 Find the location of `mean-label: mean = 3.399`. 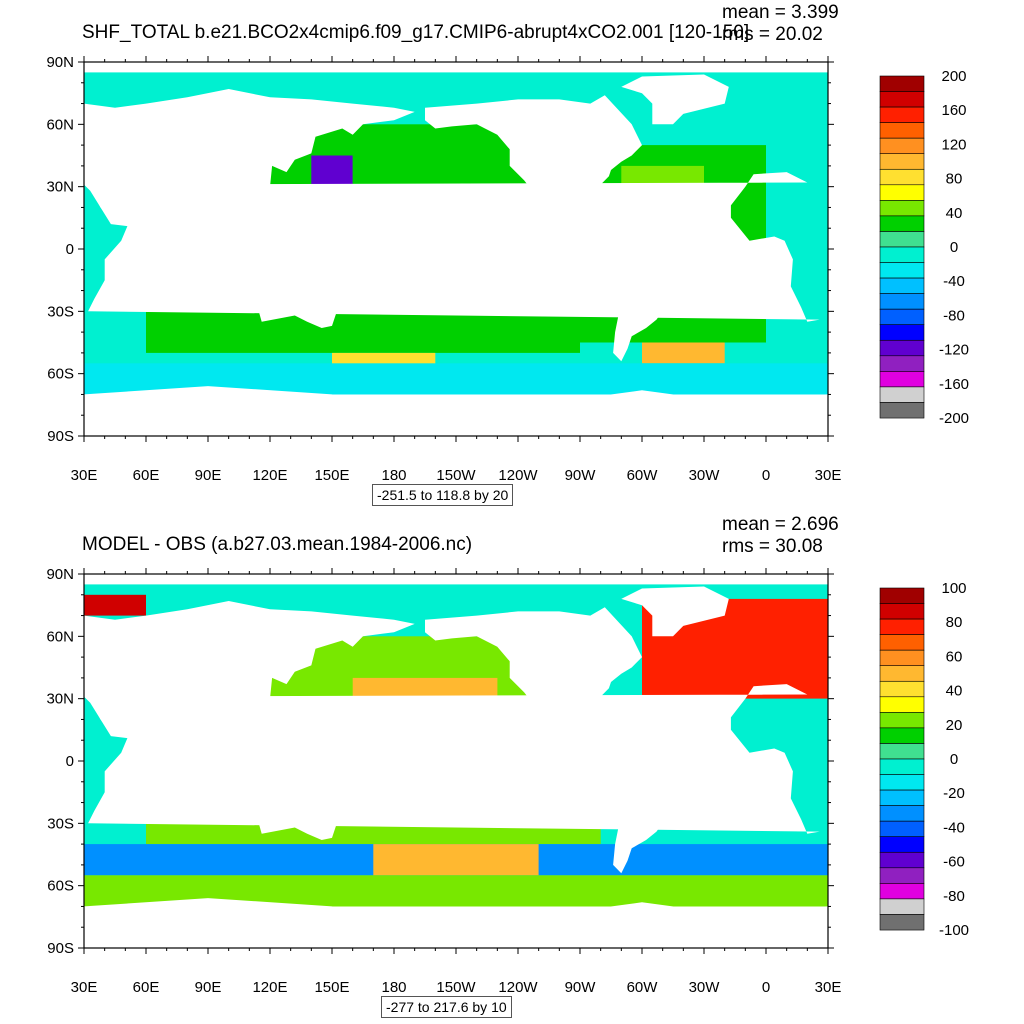

mean-label: mean = 3.399 is located at coordinates (780, 12).